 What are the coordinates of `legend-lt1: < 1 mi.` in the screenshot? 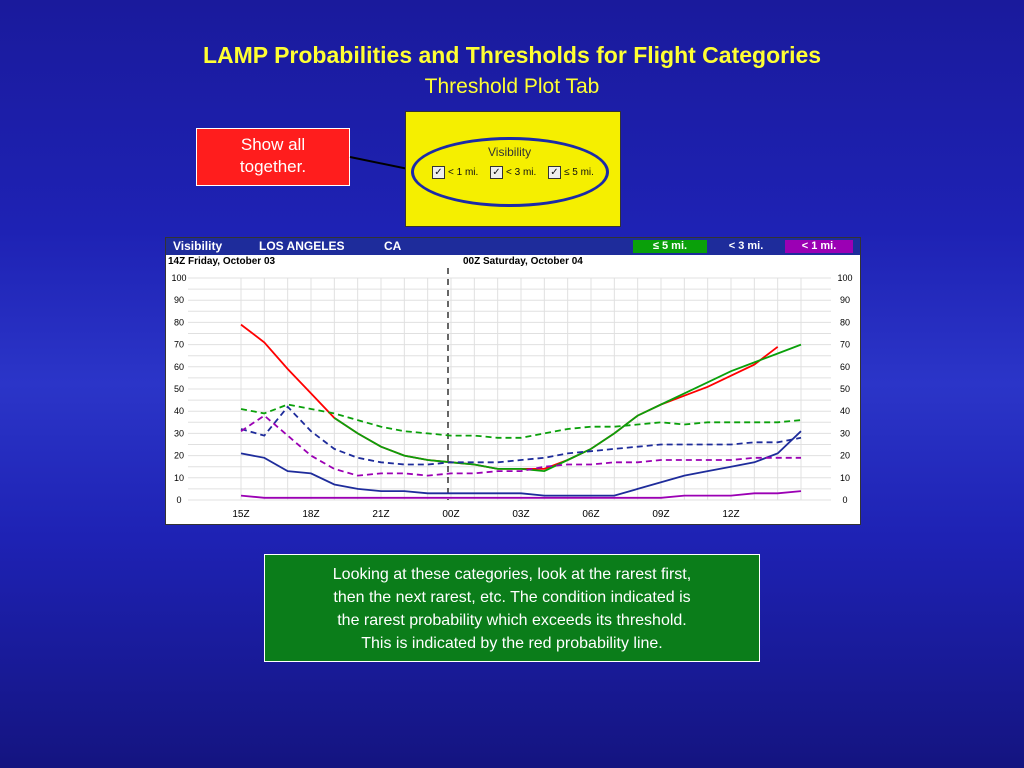 It's located at (819, 246).